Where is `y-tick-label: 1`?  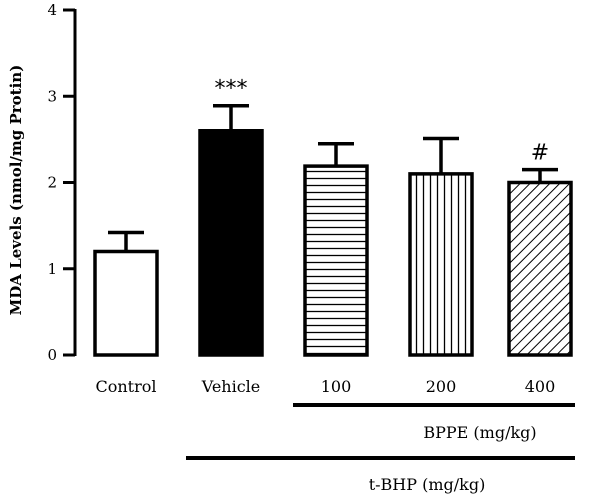 y-tick-label: 1 is located at coordinates (52, 269).